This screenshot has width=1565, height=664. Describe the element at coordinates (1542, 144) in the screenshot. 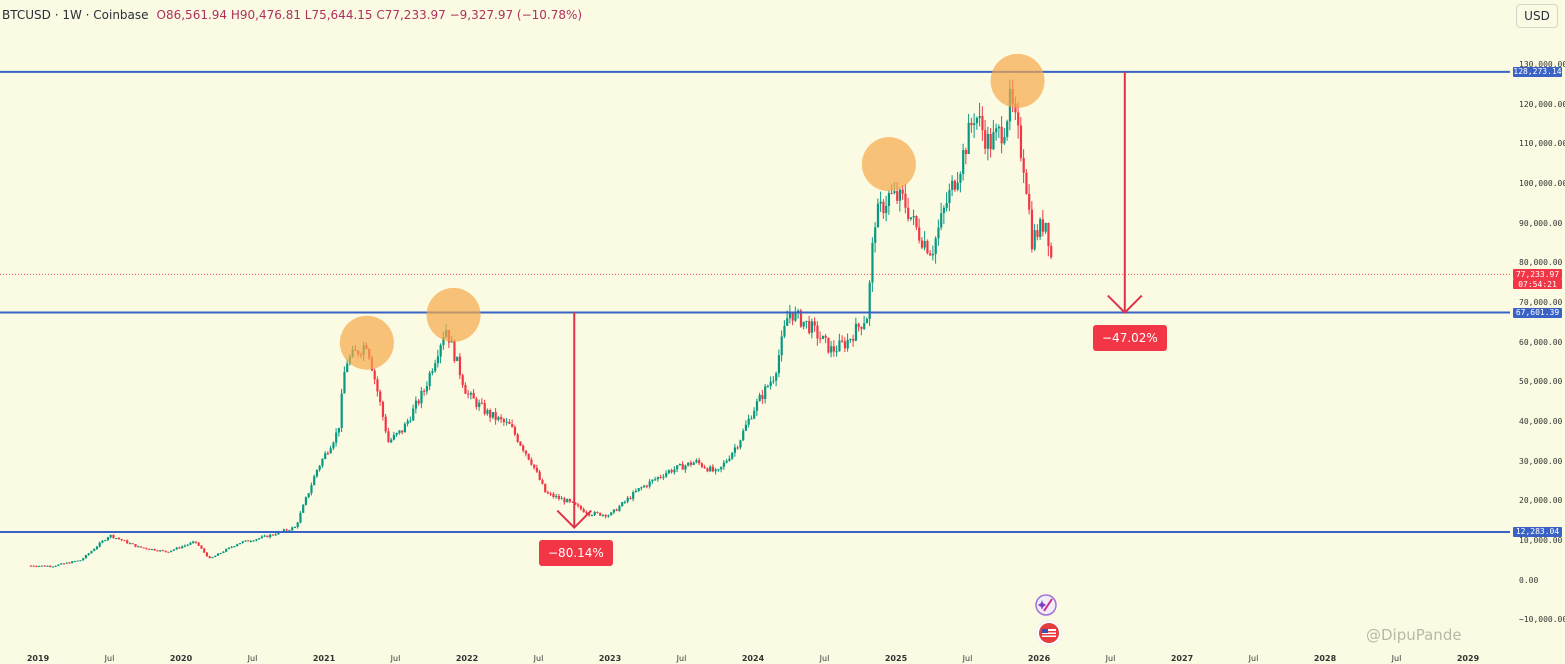

I see `price-tick-label: 110,000.00` at that location.